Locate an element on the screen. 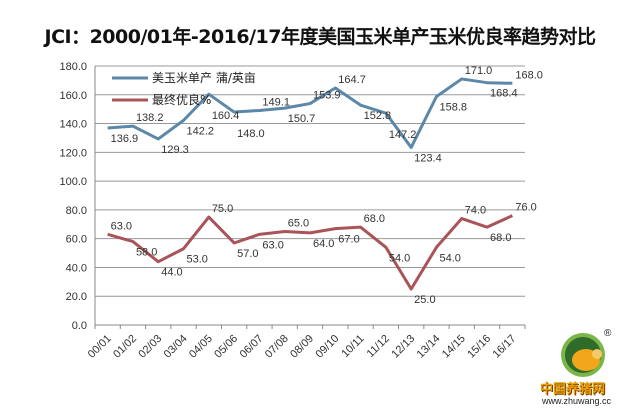  data-label: 148.0 is located at coordinates (251, 134).